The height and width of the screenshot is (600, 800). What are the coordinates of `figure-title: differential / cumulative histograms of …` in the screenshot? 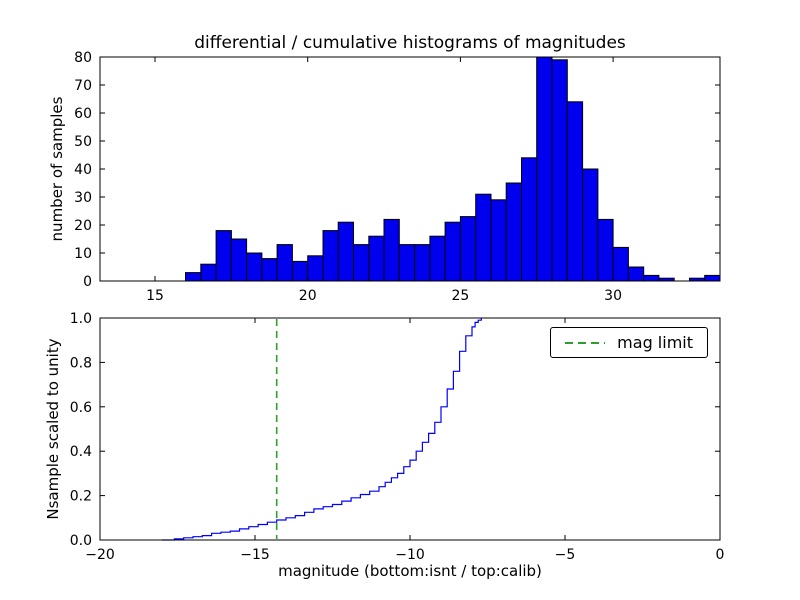 It's located at (410, 43).